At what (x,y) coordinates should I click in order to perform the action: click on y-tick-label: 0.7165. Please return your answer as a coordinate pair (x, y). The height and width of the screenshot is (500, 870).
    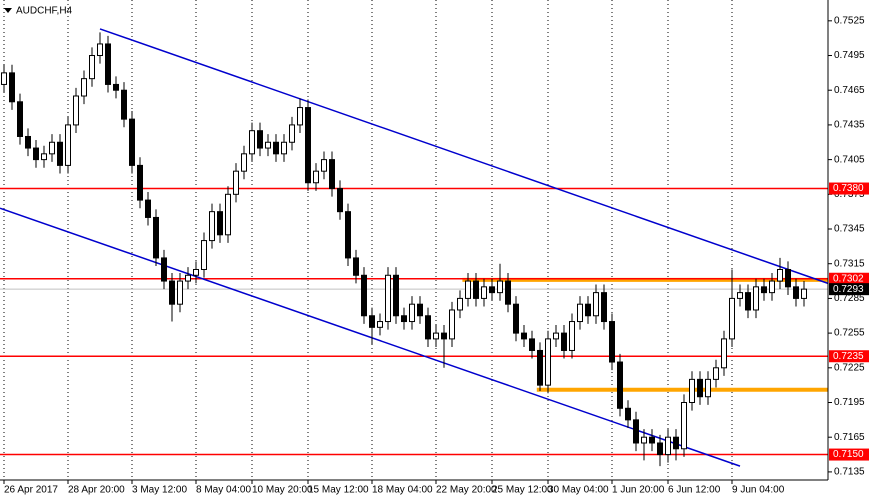
    Looking at the image, I should click on (849, 437).